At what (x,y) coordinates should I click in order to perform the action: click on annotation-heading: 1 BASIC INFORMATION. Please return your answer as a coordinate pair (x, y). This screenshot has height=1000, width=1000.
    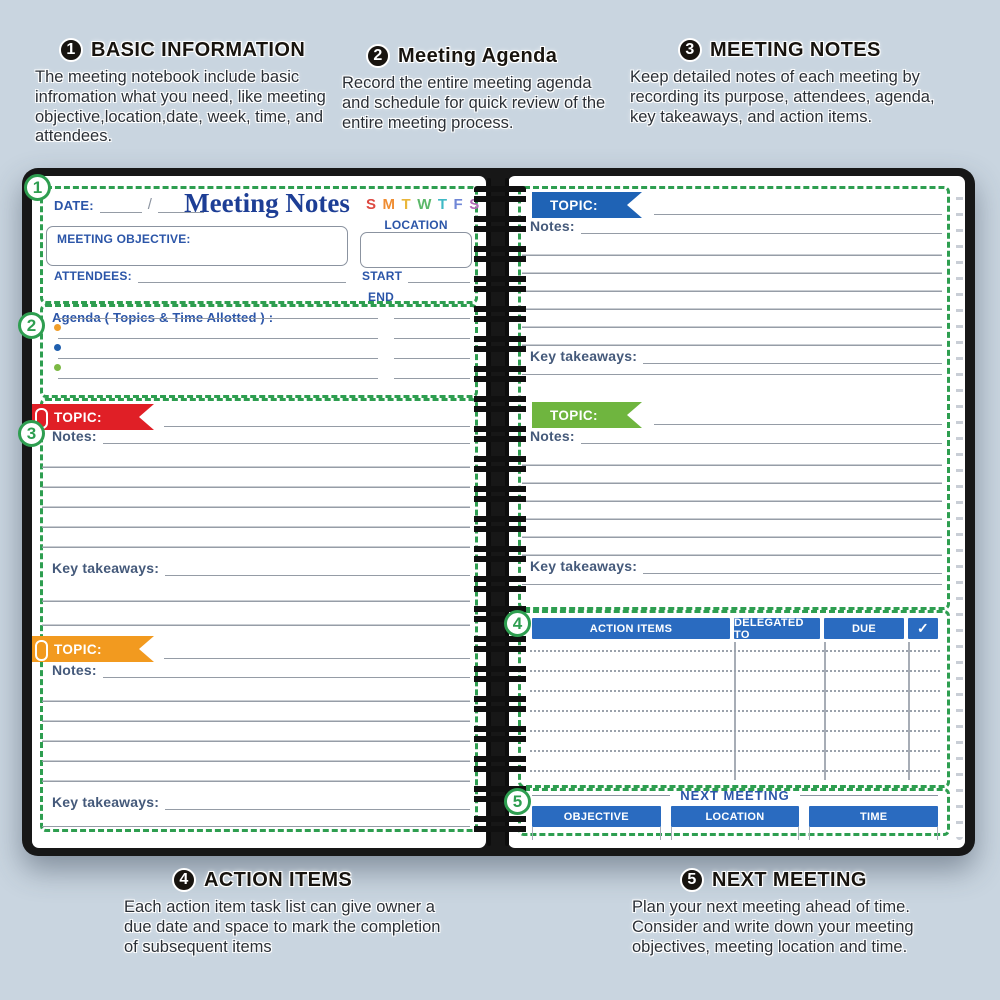
    Looking at the image, I should click on (197, 50).